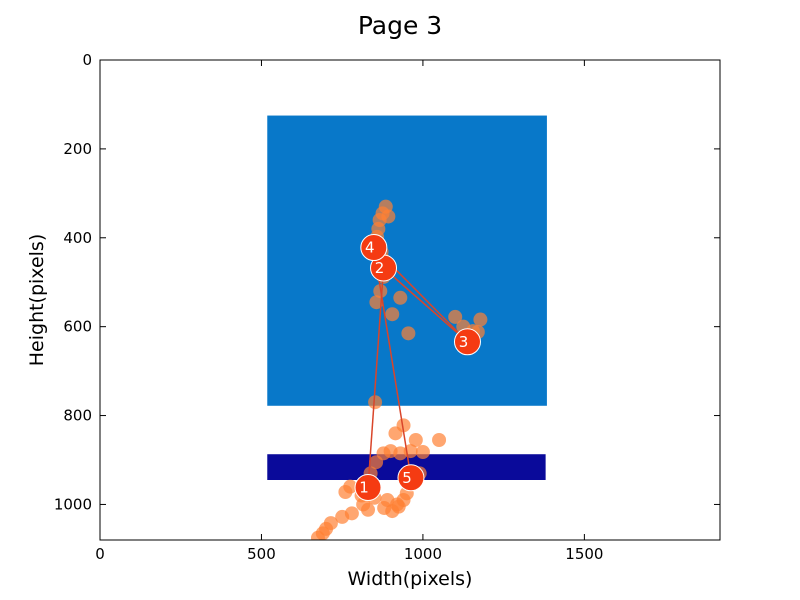 Image resolution: width=800 pixels, height=600 pixels. Describe the element at coordinates (407, 478) in the screenshot. I see `fixation-label: 5` at that location.